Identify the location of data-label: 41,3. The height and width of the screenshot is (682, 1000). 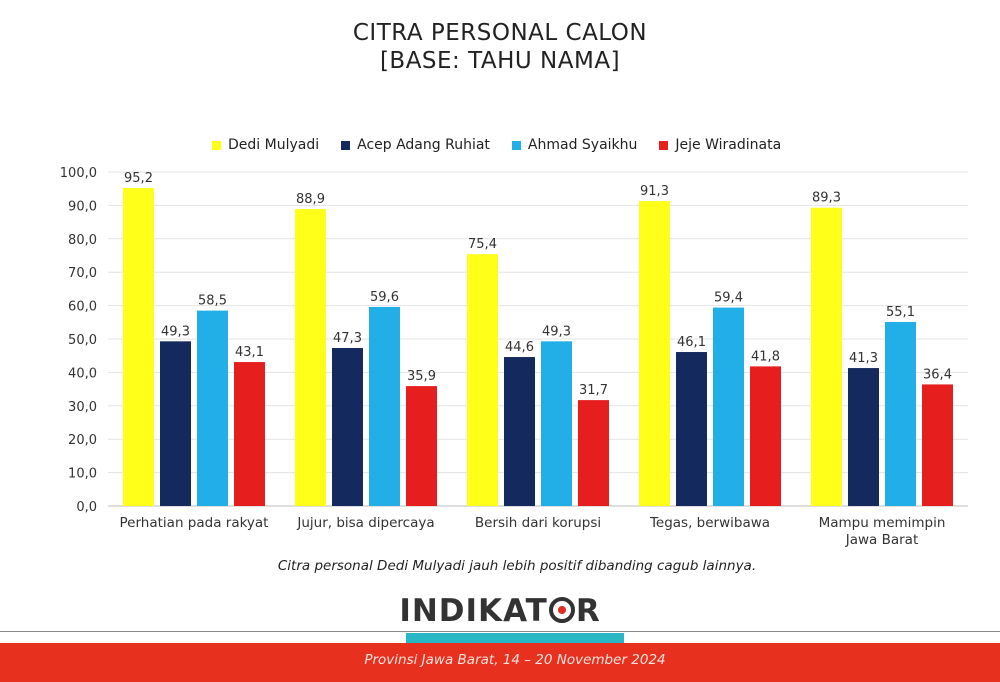
(863, 358).